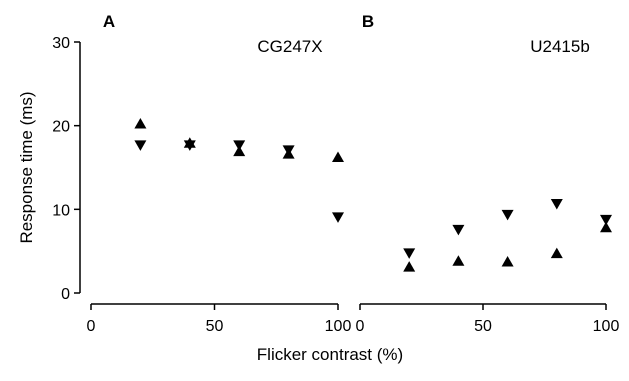  What do you see at coordinates (65, 294) in the screenshot?
I see `y-tick-label: 0` at bounding box center [65, 294].